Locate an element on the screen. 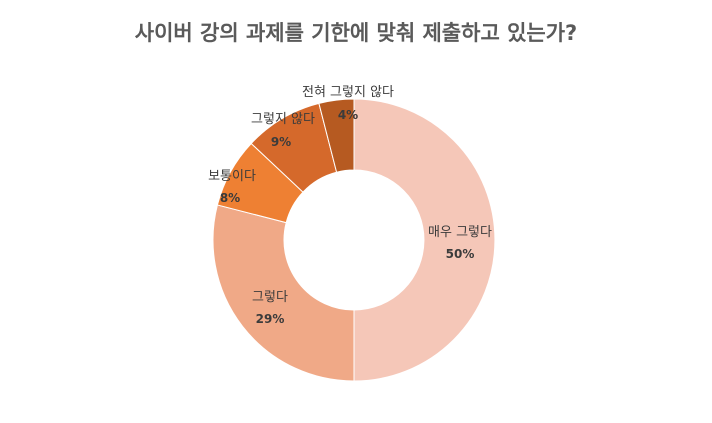  slice-category-label: 그렇다 is located at coordinates (270, 297).